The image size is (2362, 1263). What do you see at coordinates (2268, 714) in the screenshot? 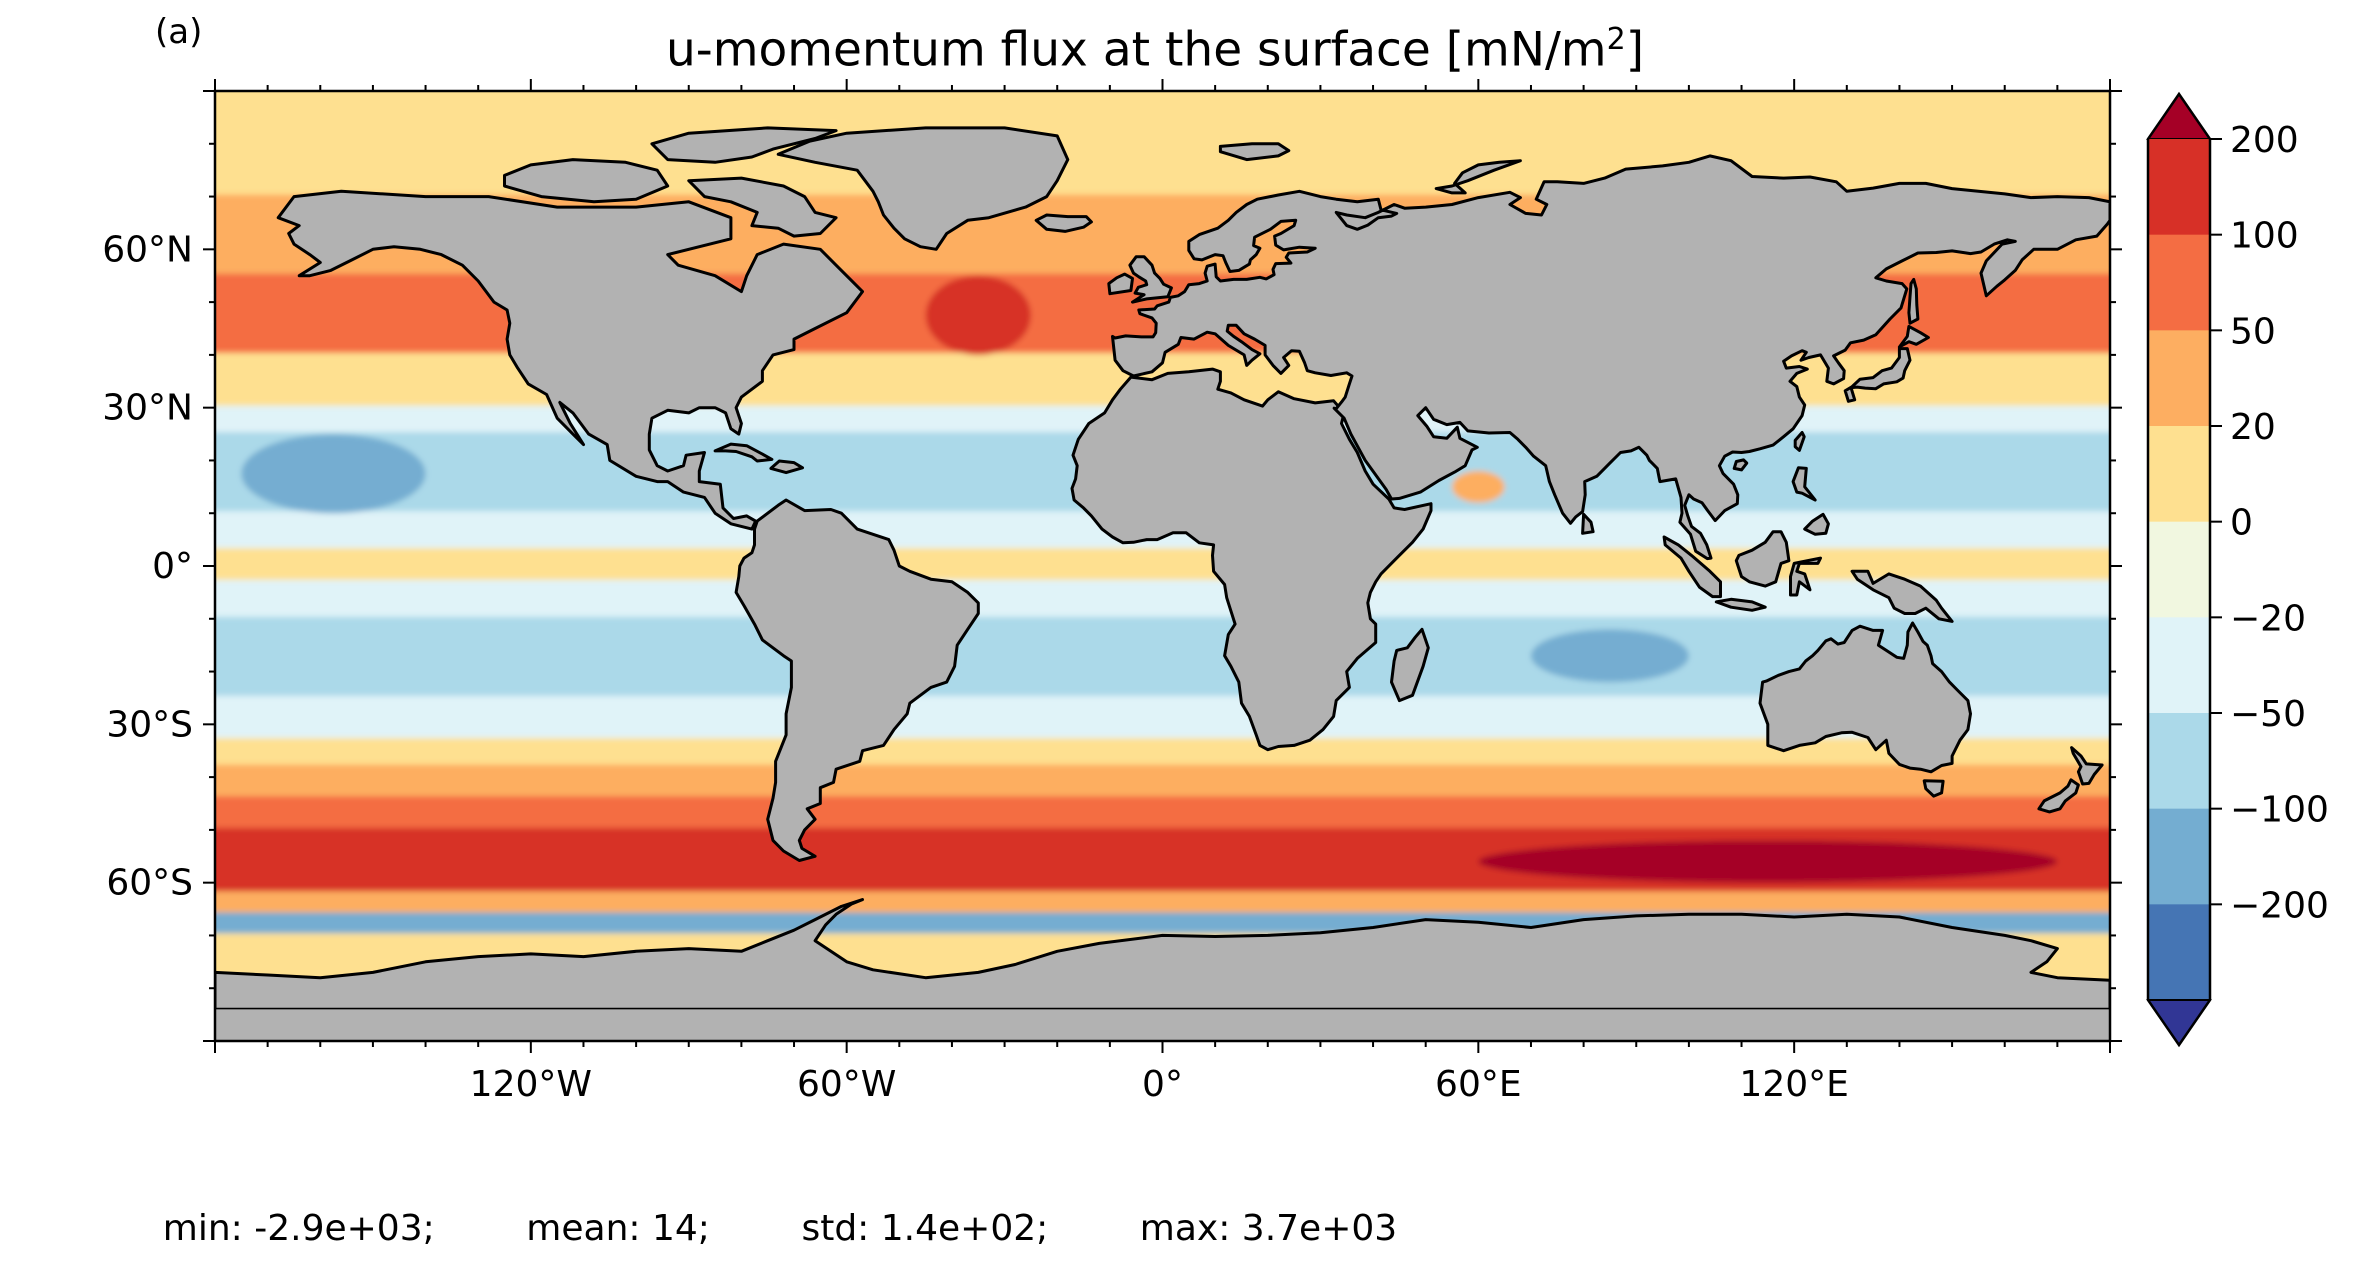
I see `colorbar-label: −50` at bounding box center [2268, 714].